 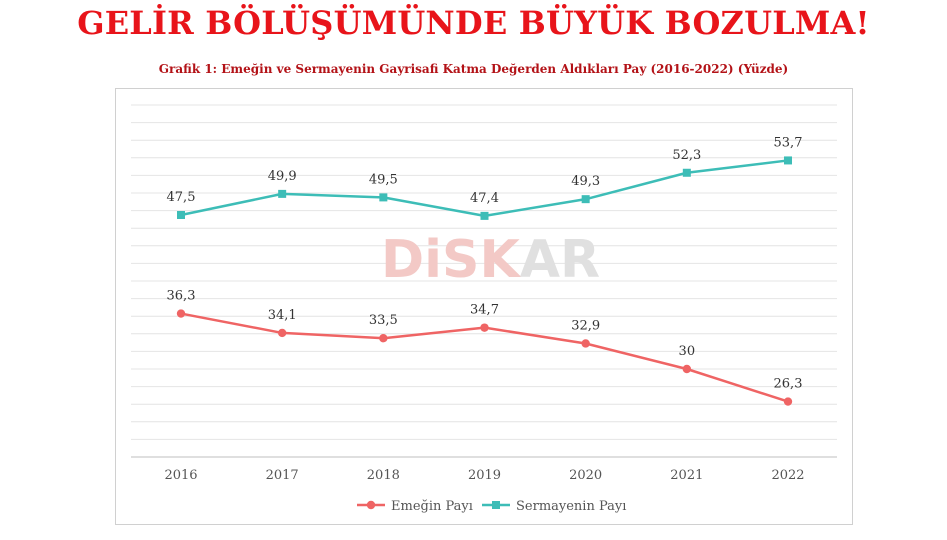 What do you see at coordinates (451, 260) in the screenshot?
I see `watermark-left: DiSK` at bounding box center [451, 260].